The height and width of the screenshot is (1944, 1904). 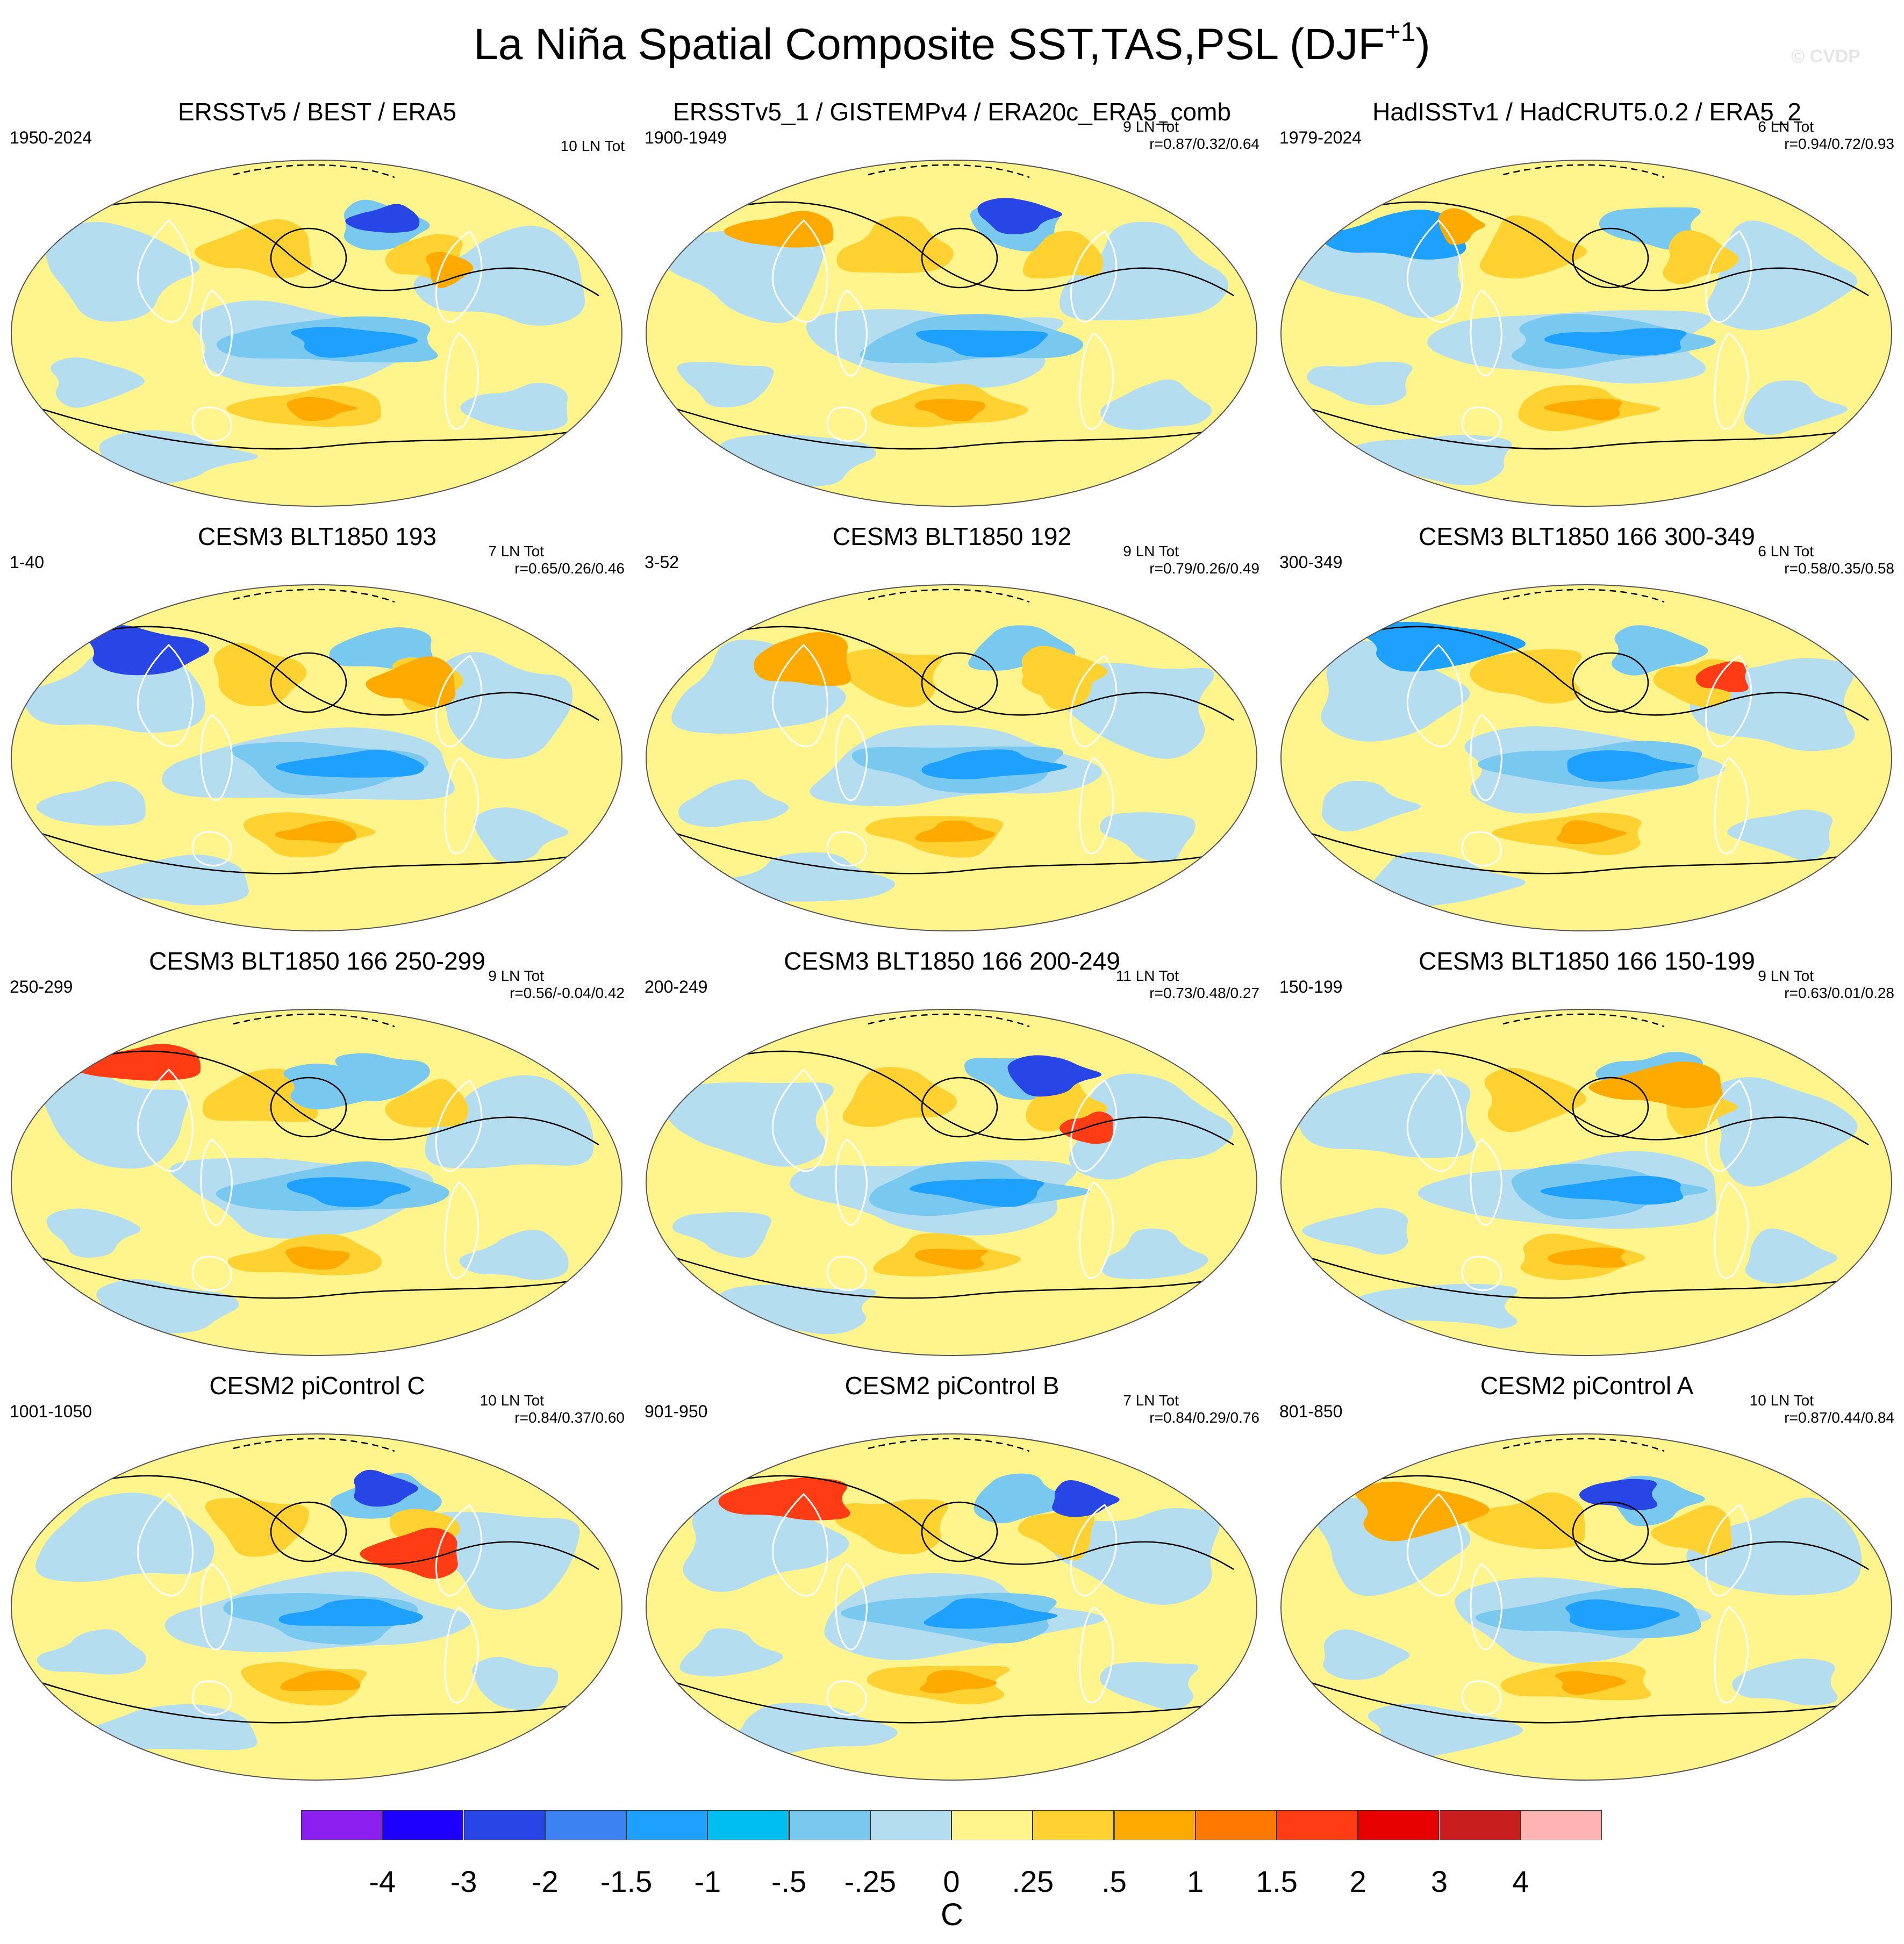 I want to click on panel-years: 1001-1050, so click(x=51, y=1412).